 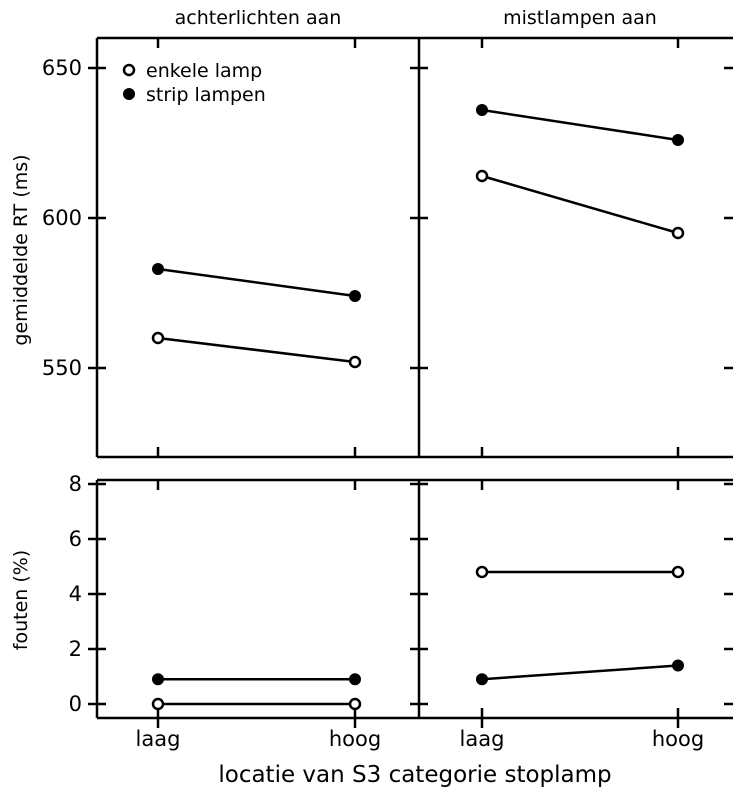 What do you see at coordinates (204, 71) in the screenshot?
I see `legend-label-open: enkele lamp` at bounding box center [204, 71].